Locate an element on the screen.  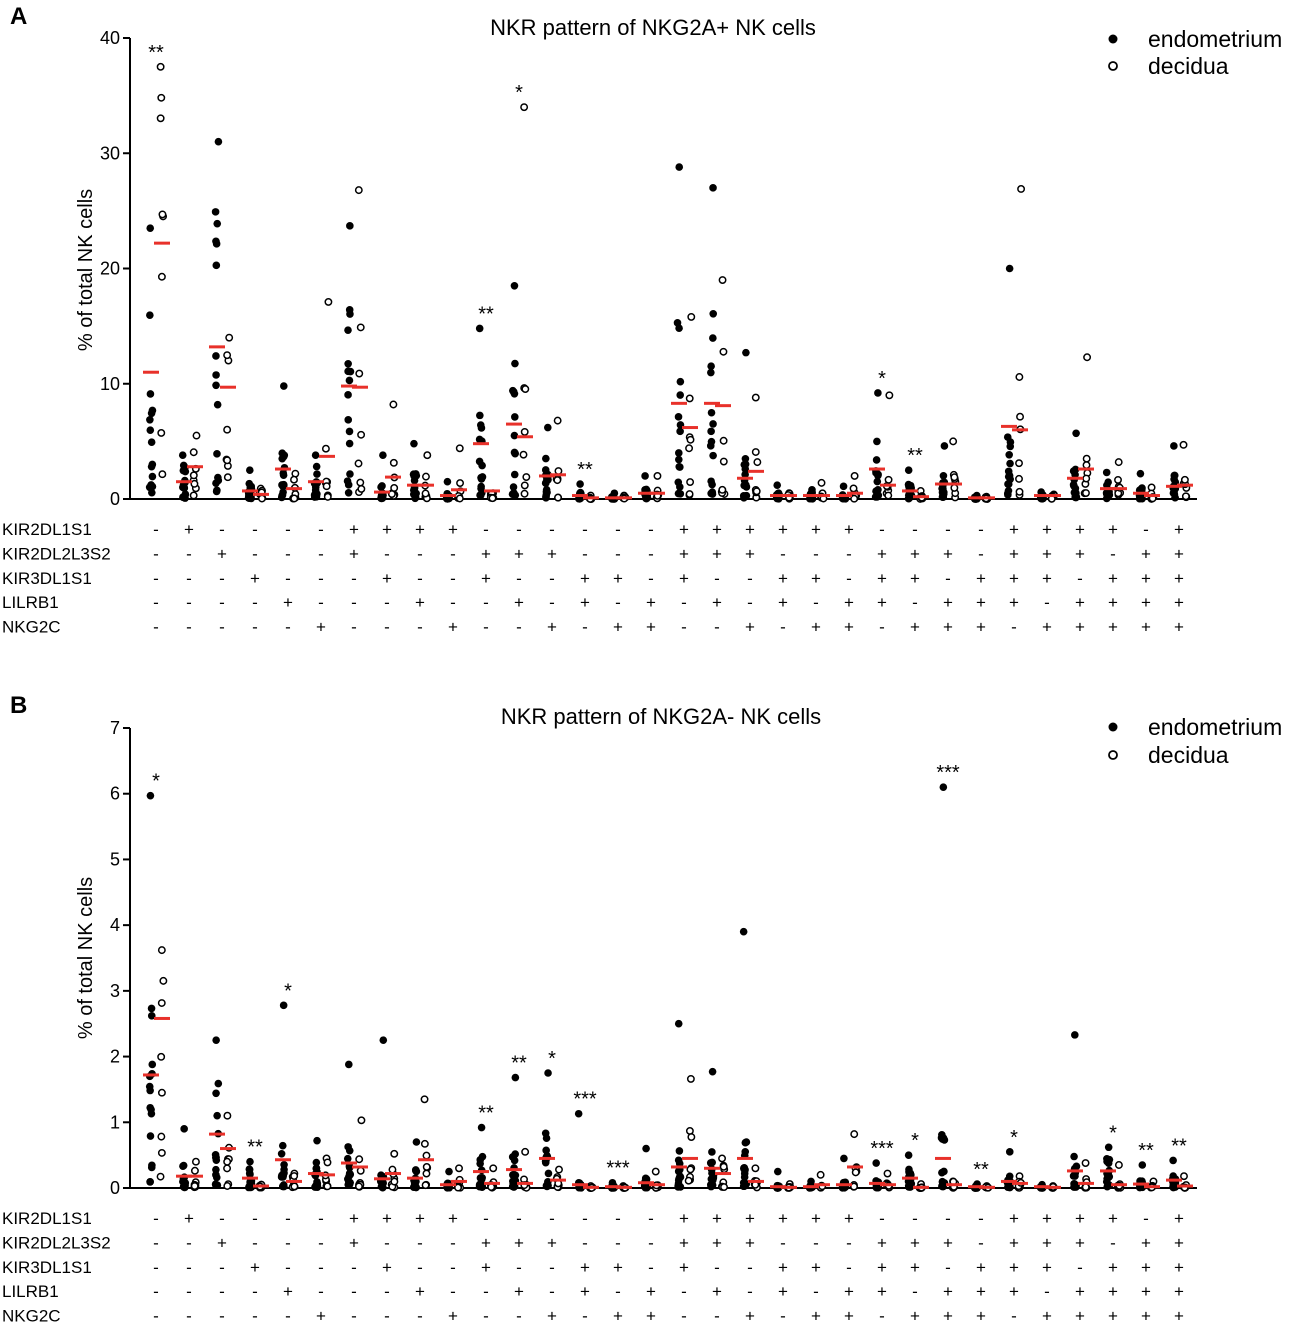
legend-marker-endometrium is located at coordinates (1113, 727).